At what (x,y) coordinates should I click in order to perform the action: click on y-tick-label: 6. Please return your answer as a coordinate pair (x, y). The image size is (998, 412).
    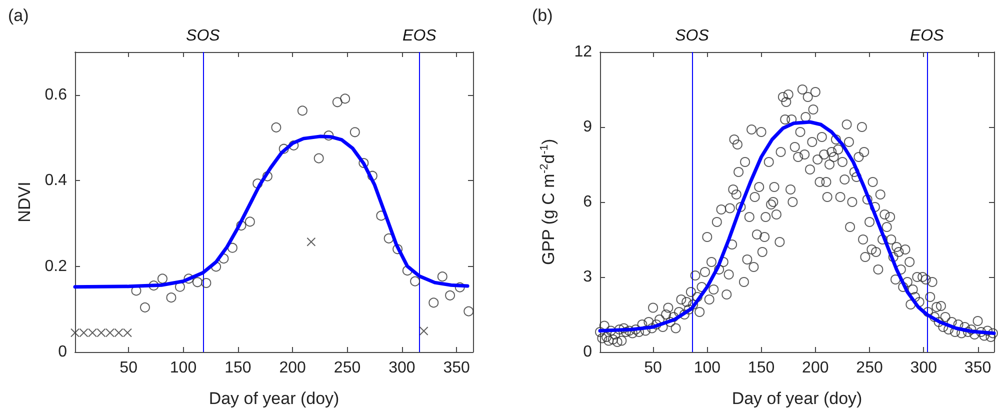
    Looking at the image, I should click on (587, 202).